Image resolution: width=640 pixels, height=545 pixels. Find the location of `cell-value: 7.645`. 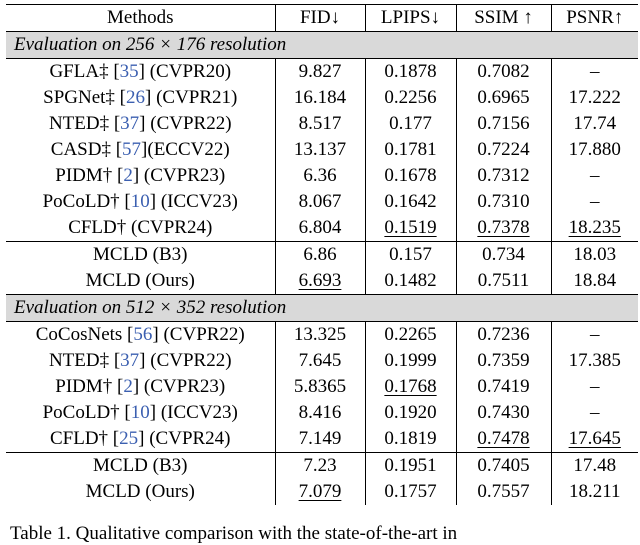

cell-value: 7.645 is located at coordinates (320, 360).